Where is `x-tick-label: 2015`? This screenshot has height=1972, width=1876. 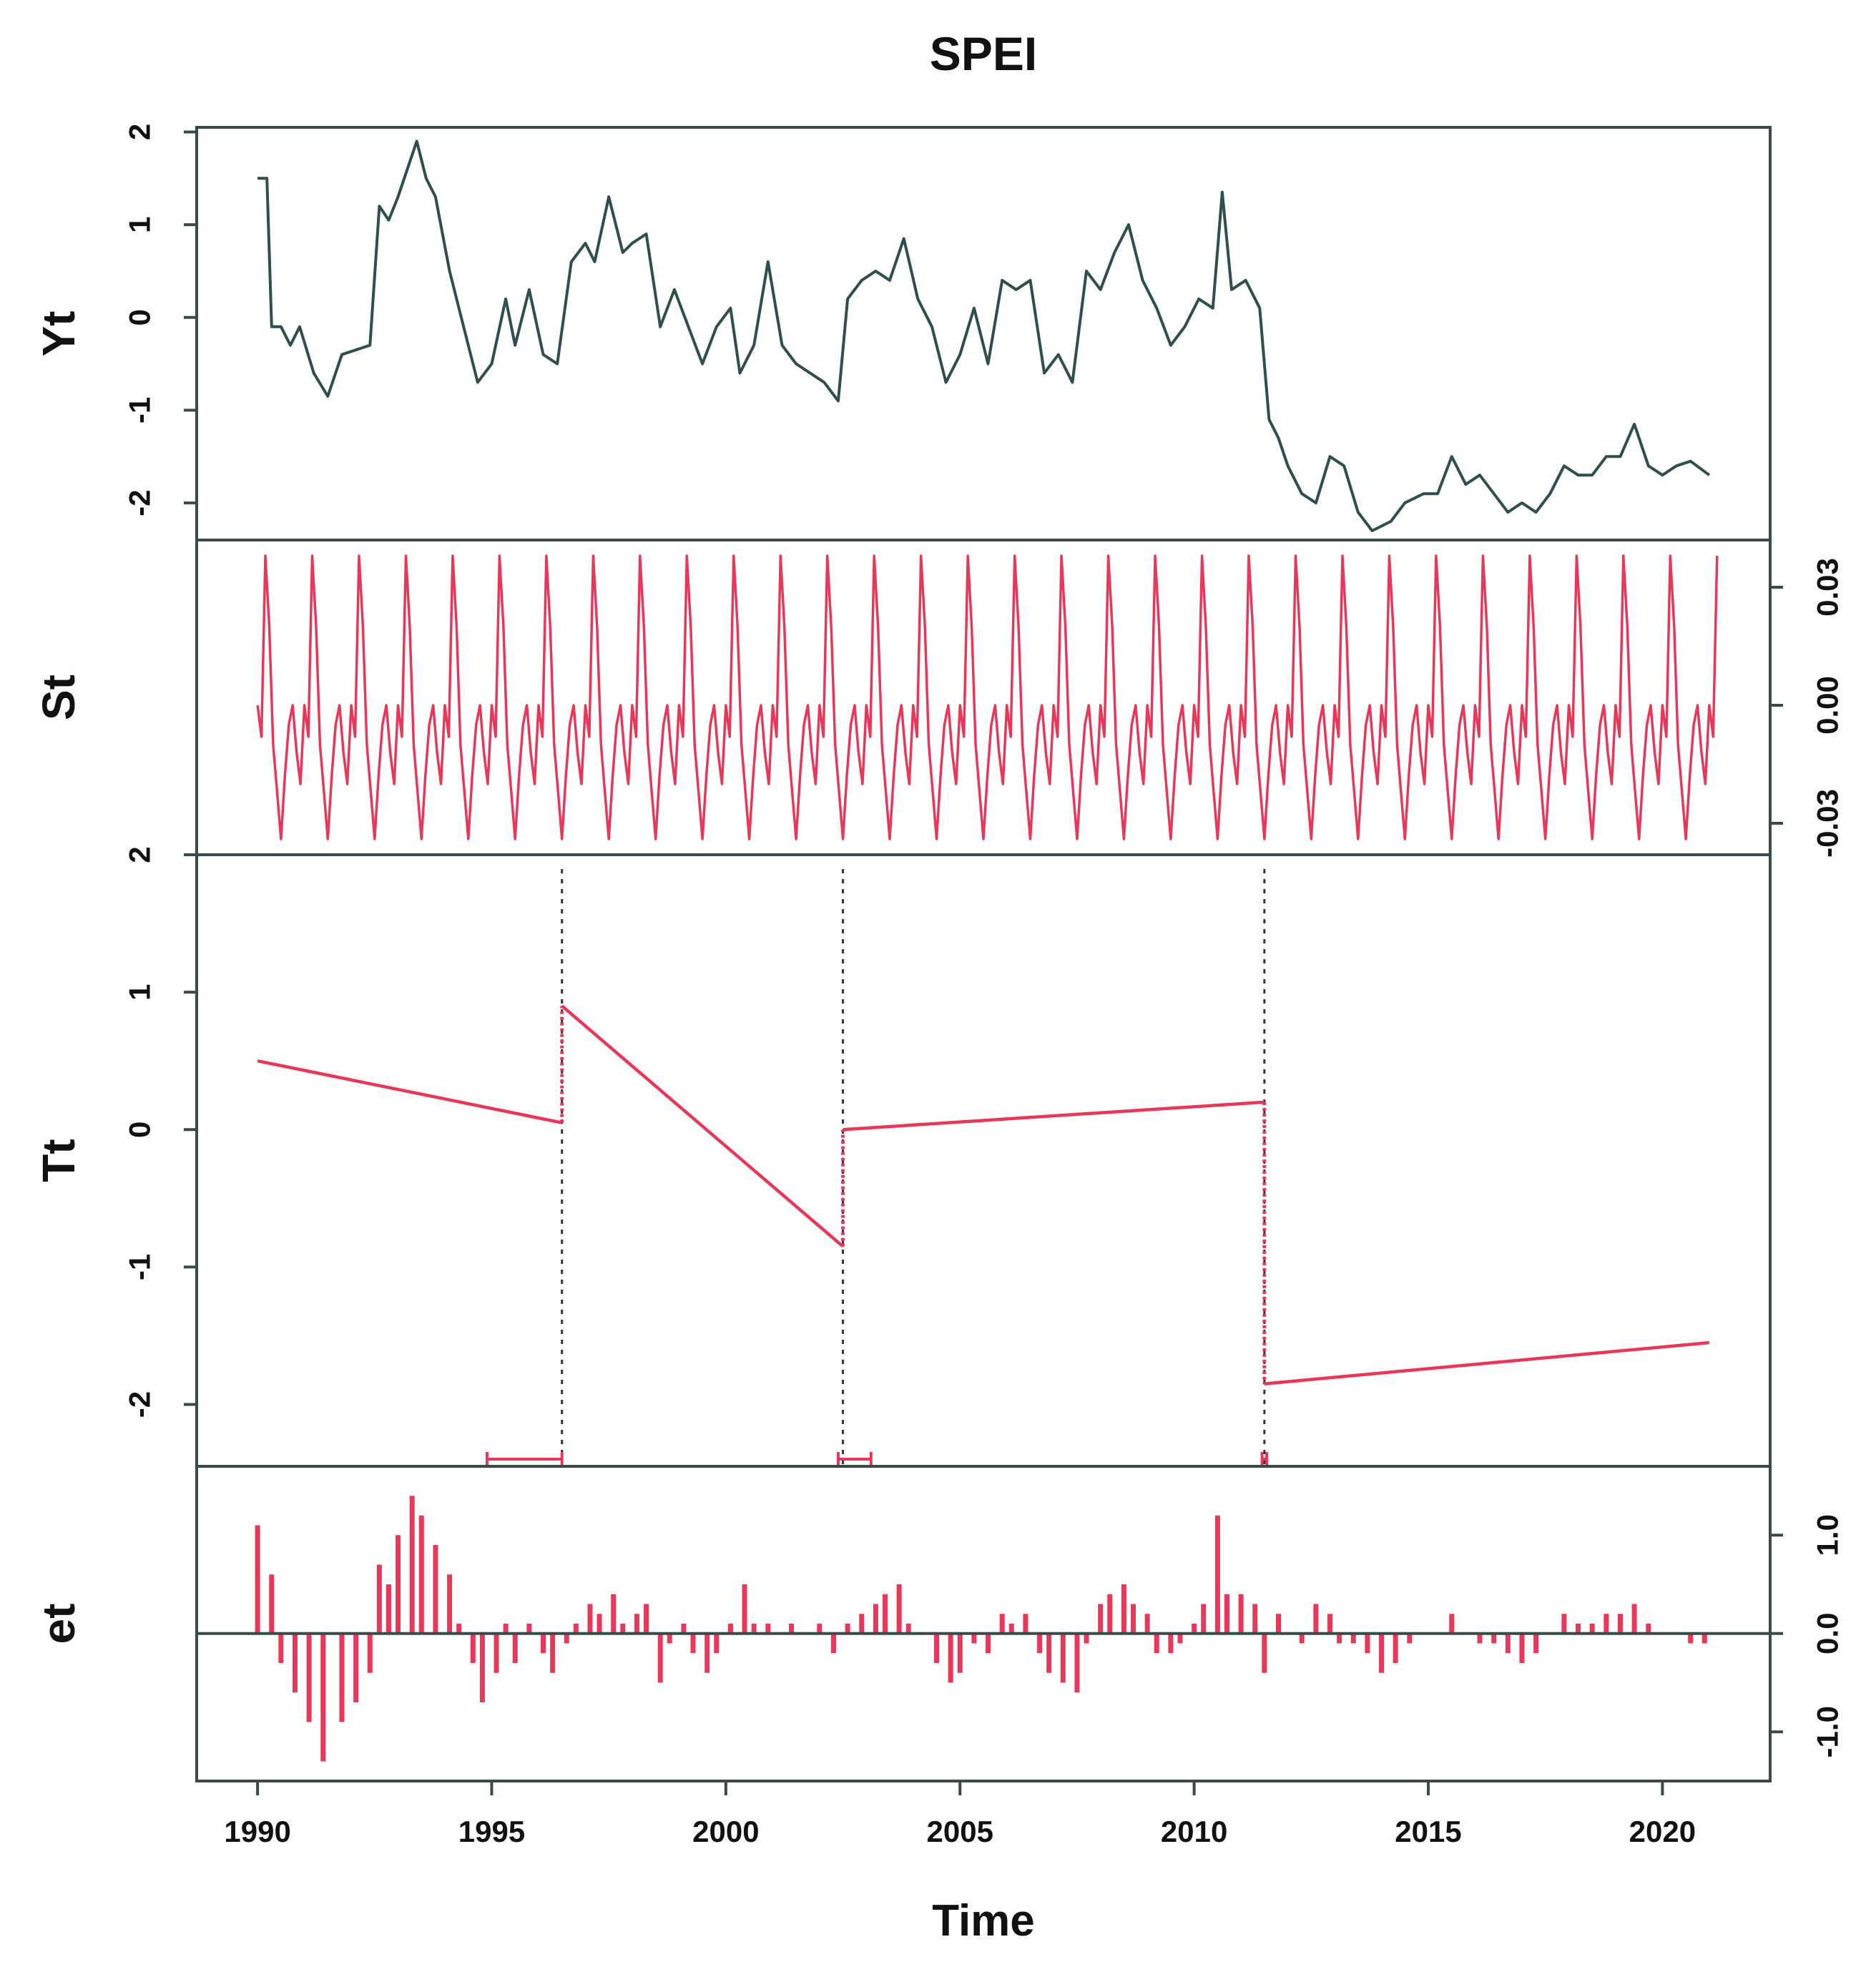 x-tick-label: 2015 is located at coordinates (1428, 1831).